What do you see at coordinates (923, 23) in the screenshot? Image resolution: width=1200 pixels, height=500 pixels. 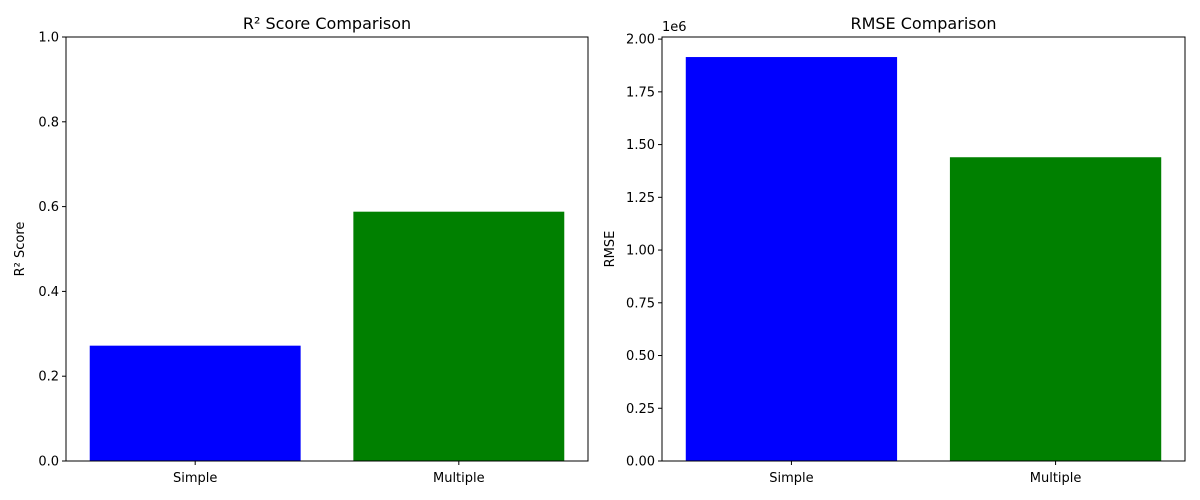 I see `chart-title: RMSE Comparison` at bounding box center [923, 23].